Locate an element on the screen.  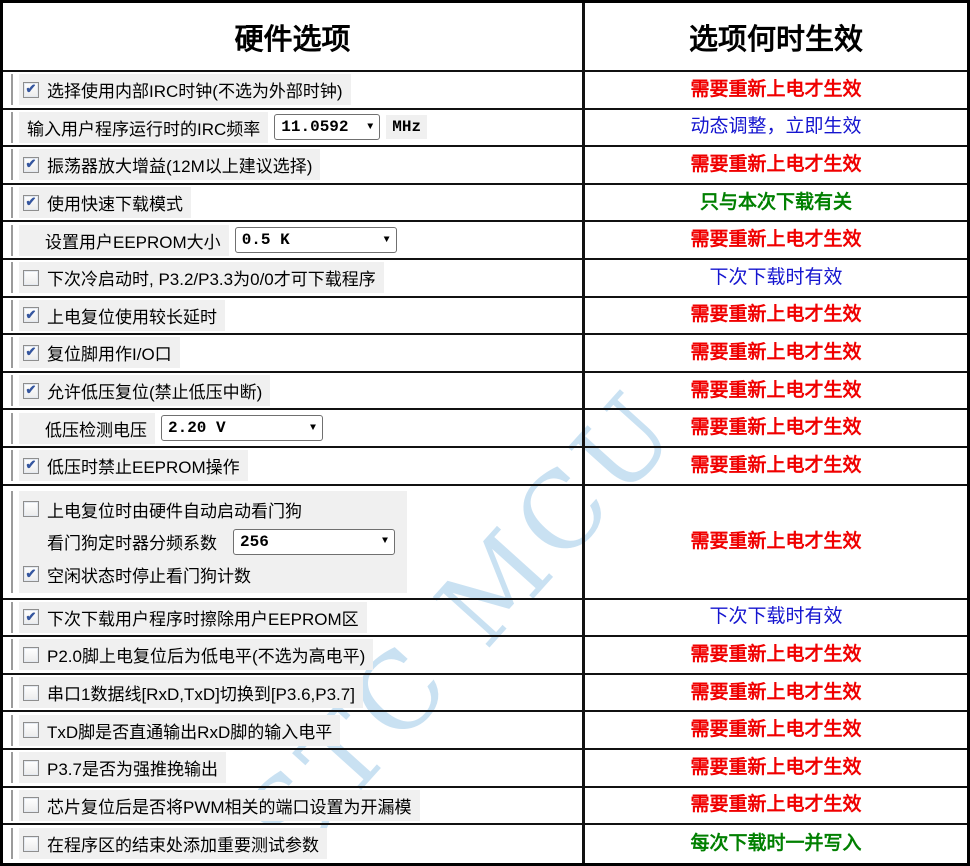
option-row: 下次冷启动时, P3.2/P3.3为0/0才可下载程序 下次下载时有效 is located at coordinates (485, 278).